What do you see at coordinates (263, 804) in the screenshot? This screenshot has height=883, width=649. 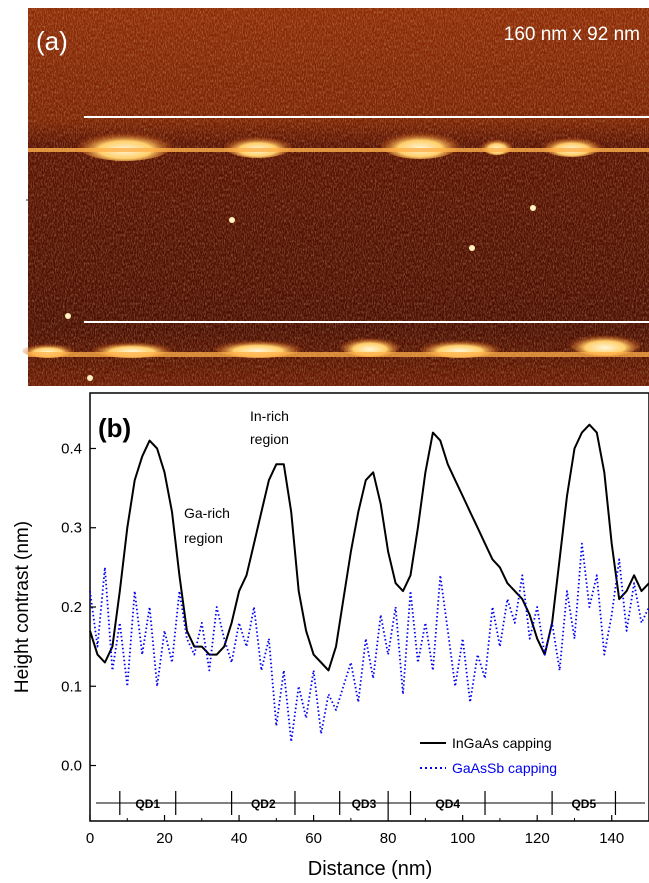 I see `qd-label: QD2` at bounding box center [263, 804].